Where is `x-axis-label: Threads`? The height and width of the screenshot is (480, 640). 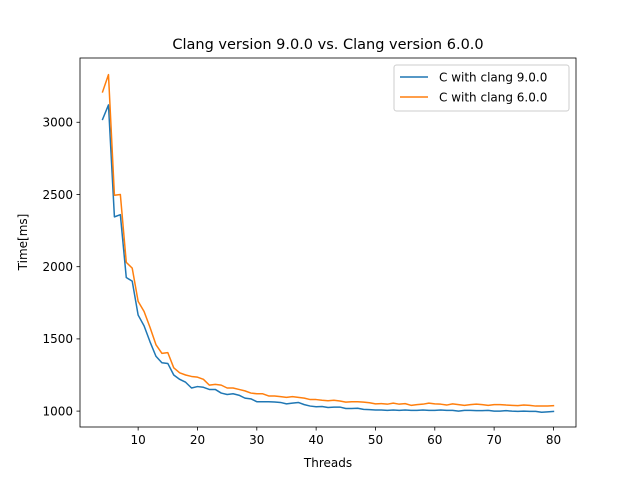 x-axis-label: Threads is located at coordinates (327, 463).